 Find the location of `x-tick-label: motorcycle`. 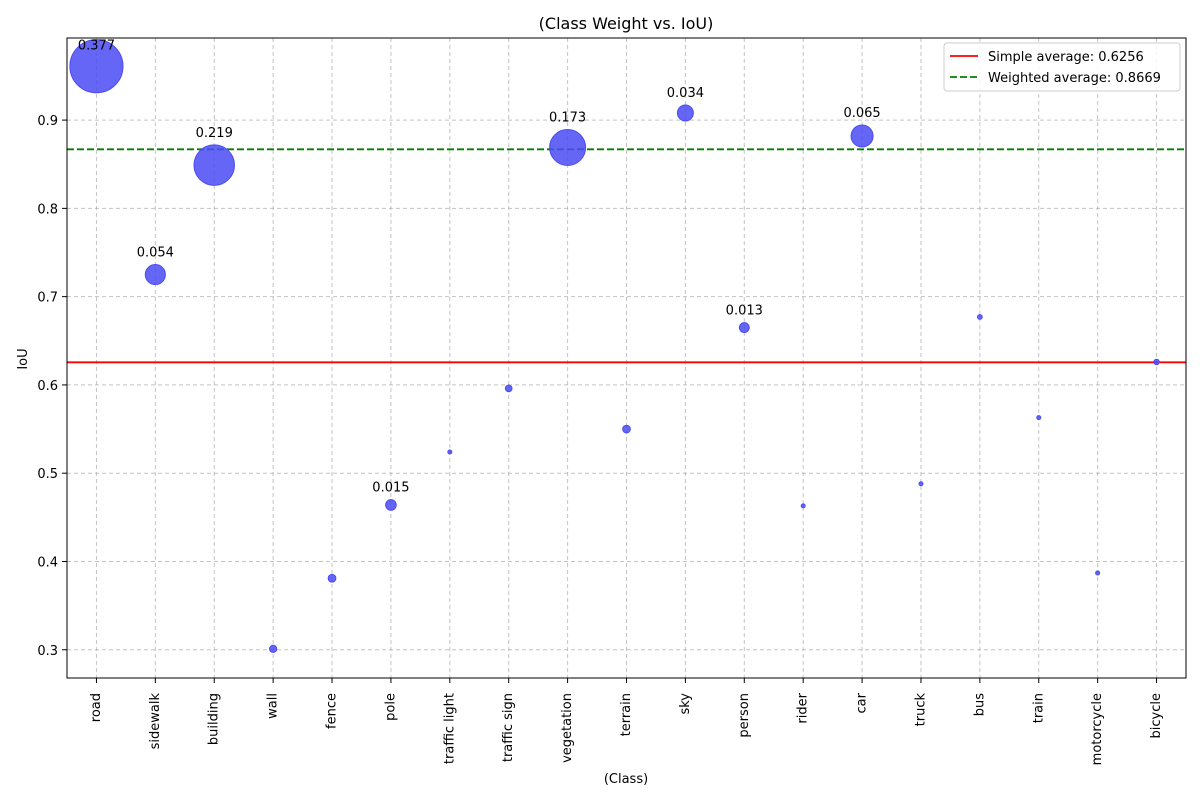

x-tick-label: motorcycle is located at coordinates (1097, 729).